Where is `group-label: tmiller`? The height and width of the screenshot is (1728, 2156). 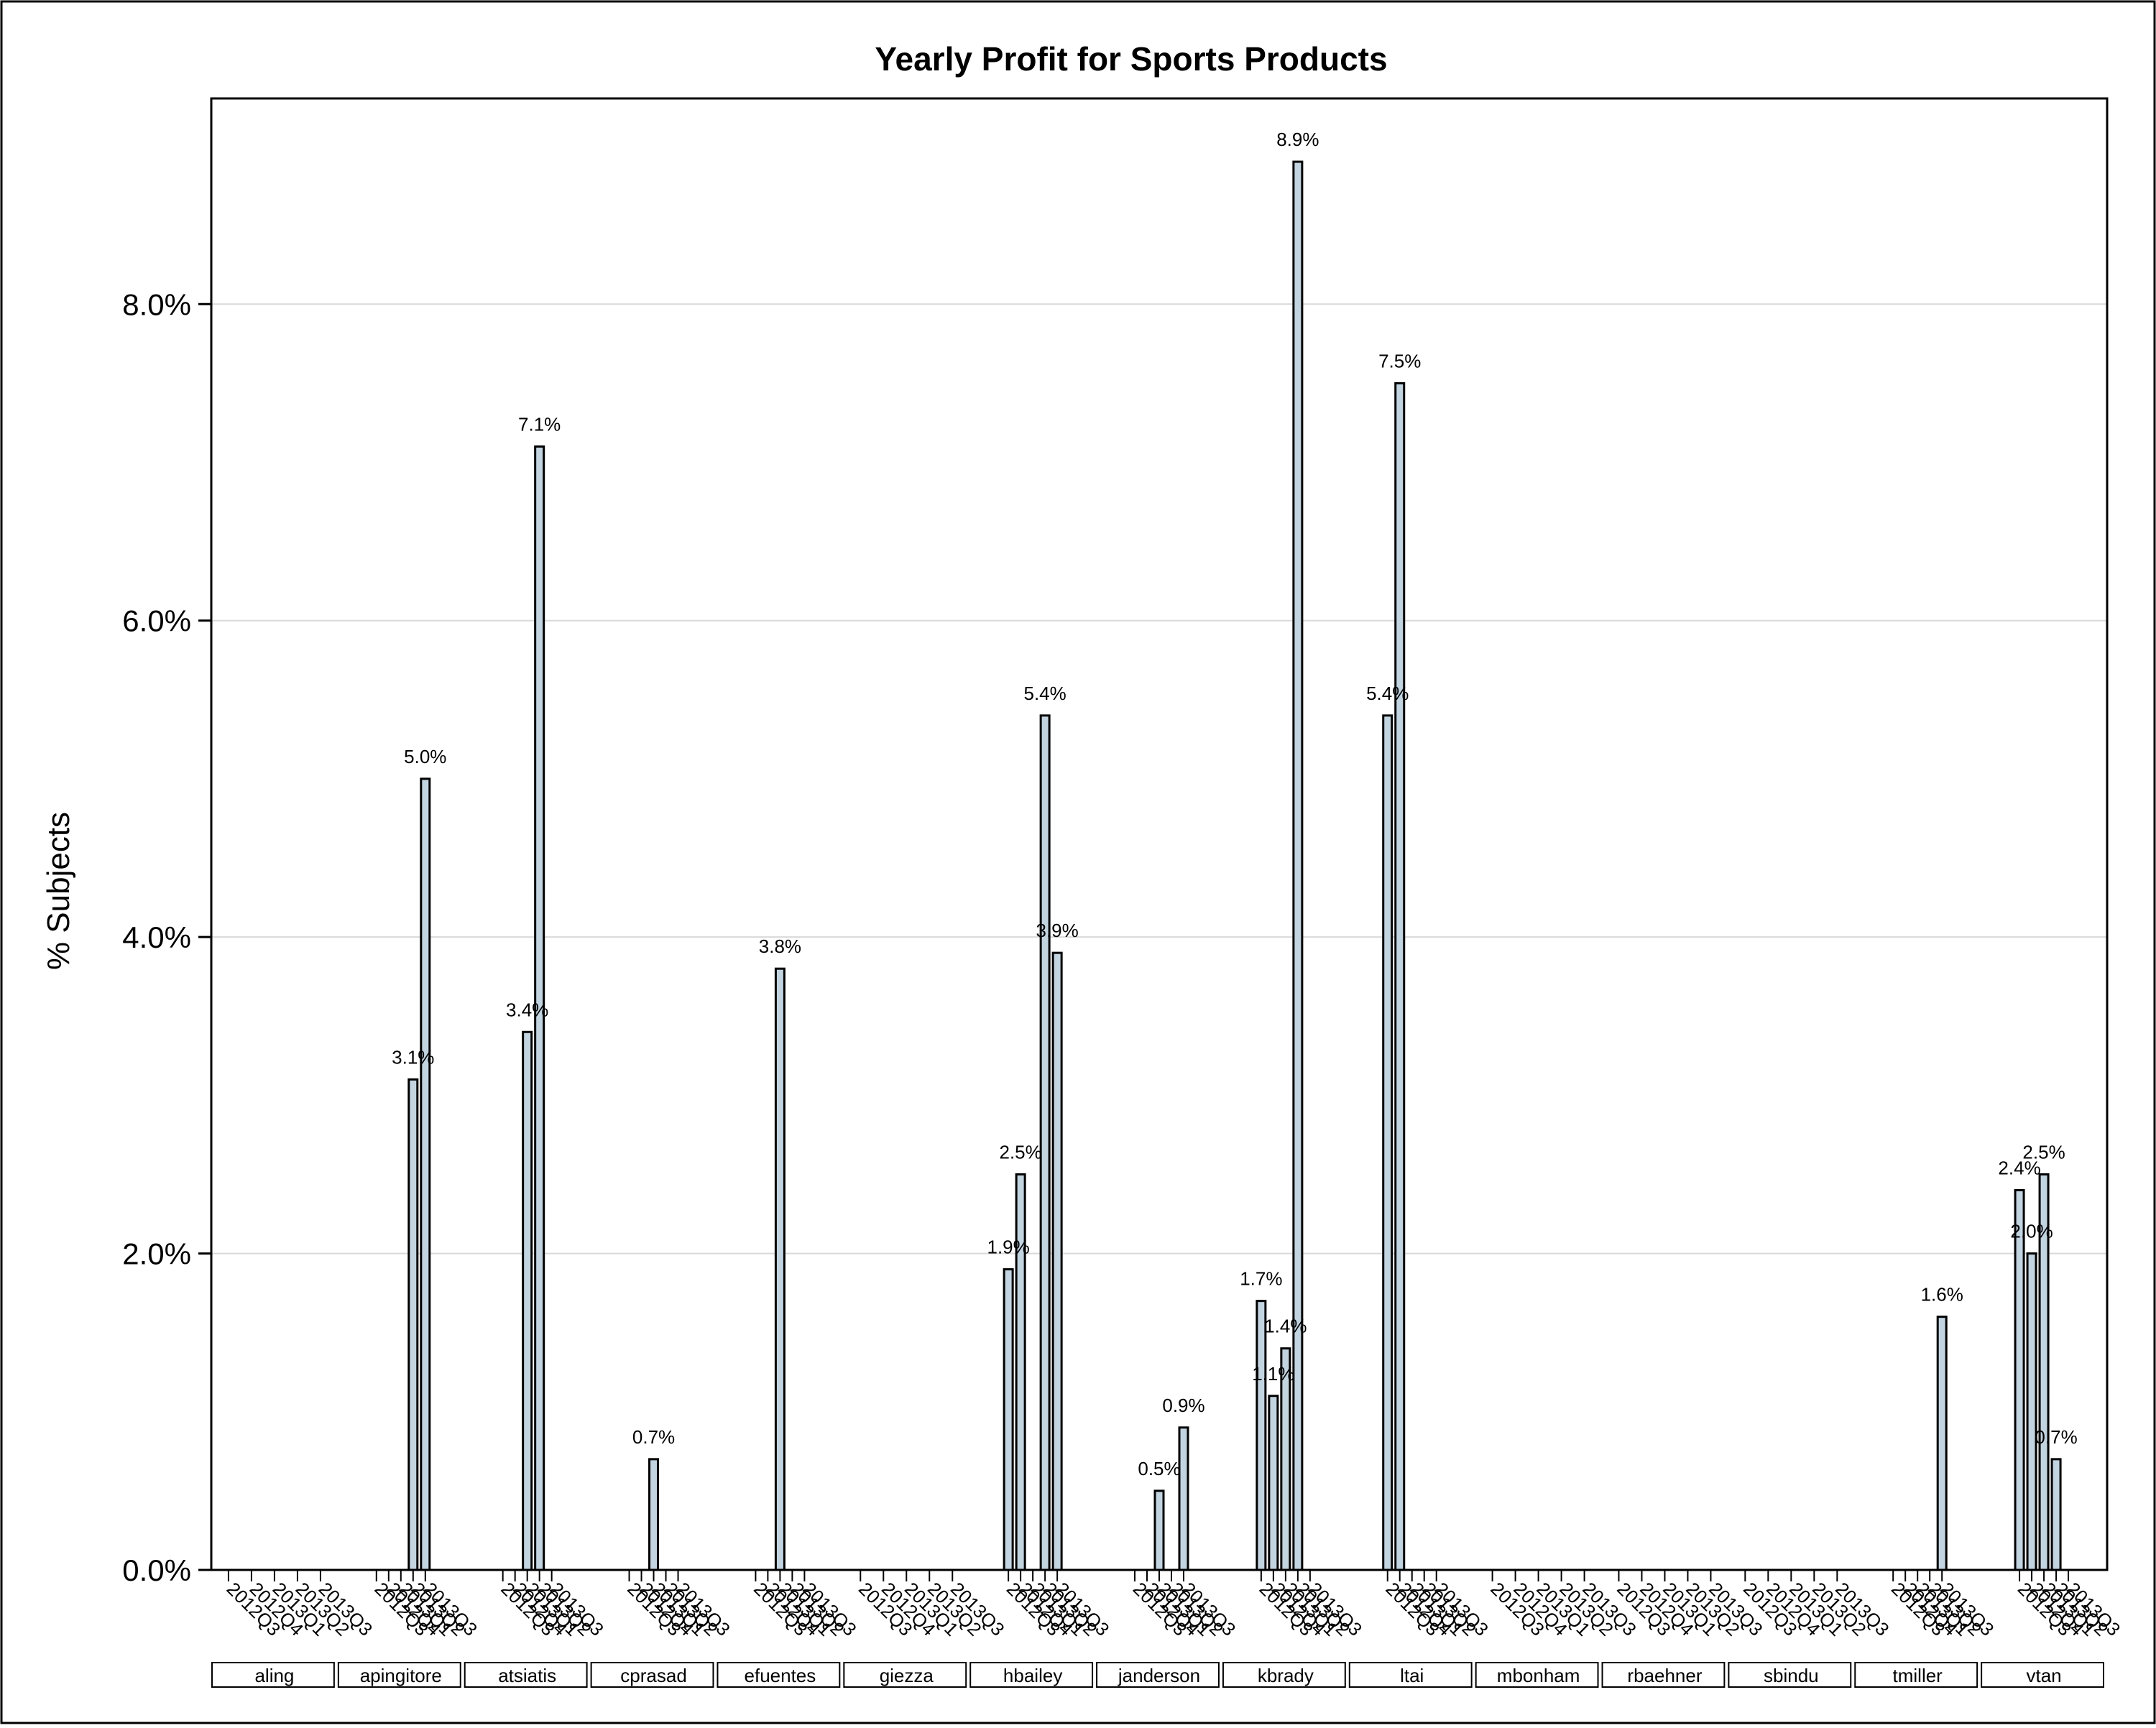 group-label: tmiller is located at coordinates (1918, 1676).